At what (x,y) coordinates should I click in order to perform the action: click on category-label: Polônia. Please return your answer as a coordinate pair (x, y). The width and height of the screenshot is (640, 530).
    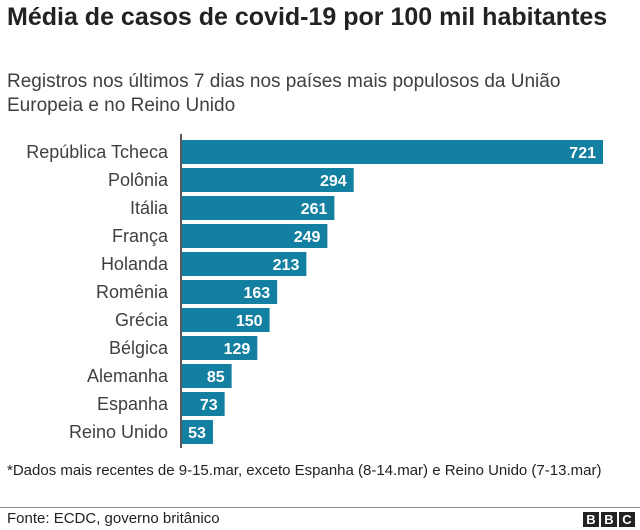
    Looking at the image, I should click on (138, 180).